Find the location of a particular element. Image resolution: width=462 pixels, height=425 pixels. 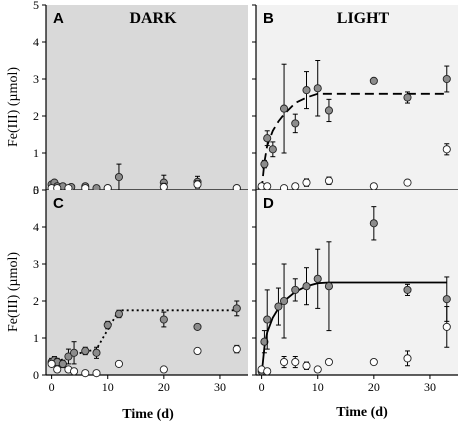

condition-title: LIGHT is located at coordinates (363, 18).